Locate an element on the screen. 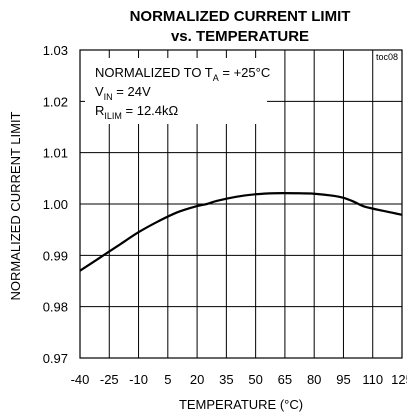  y-tick-label: 0.98 is located at coordinates (55, 307).